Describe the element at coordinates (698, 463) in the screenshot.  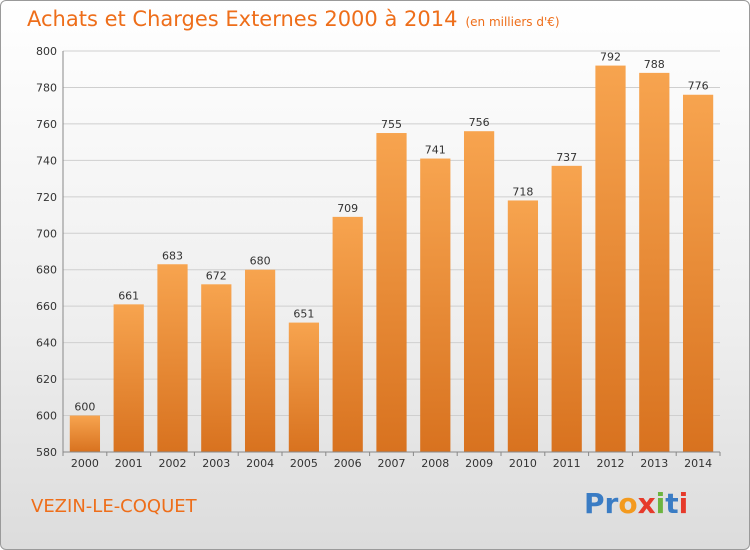
I see `x-tick-label: 2014` at that location.